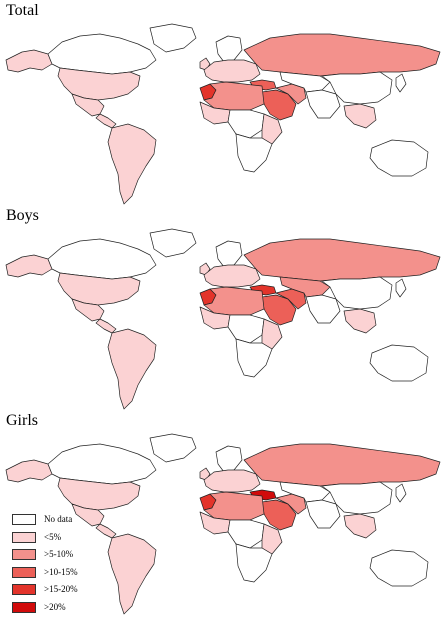  Describe the element at coordinates (72, 609) in the screenshot. I see `legend-item: >20%` at that location.